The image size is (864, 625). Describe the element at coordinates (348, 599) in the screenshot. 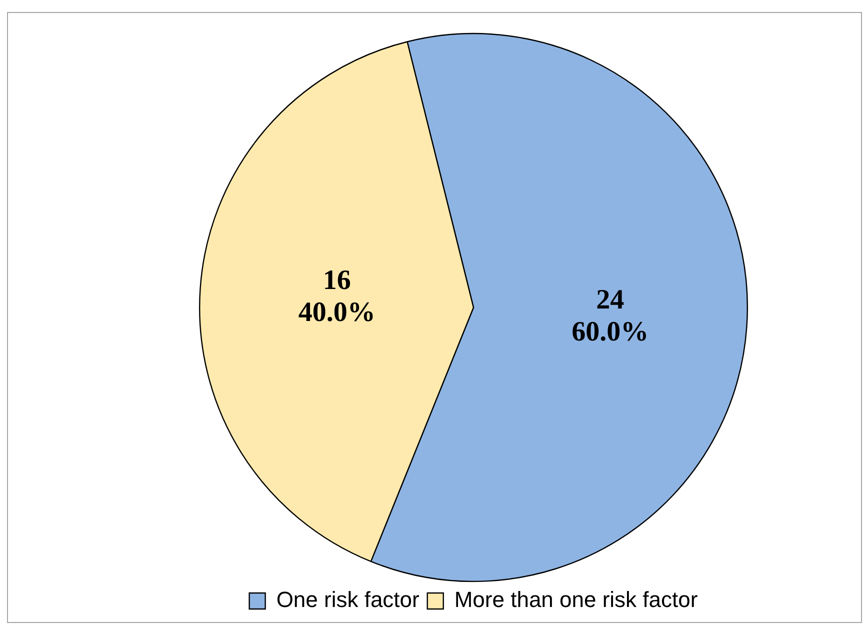

I see `legend-label: One risk factor` at that location.